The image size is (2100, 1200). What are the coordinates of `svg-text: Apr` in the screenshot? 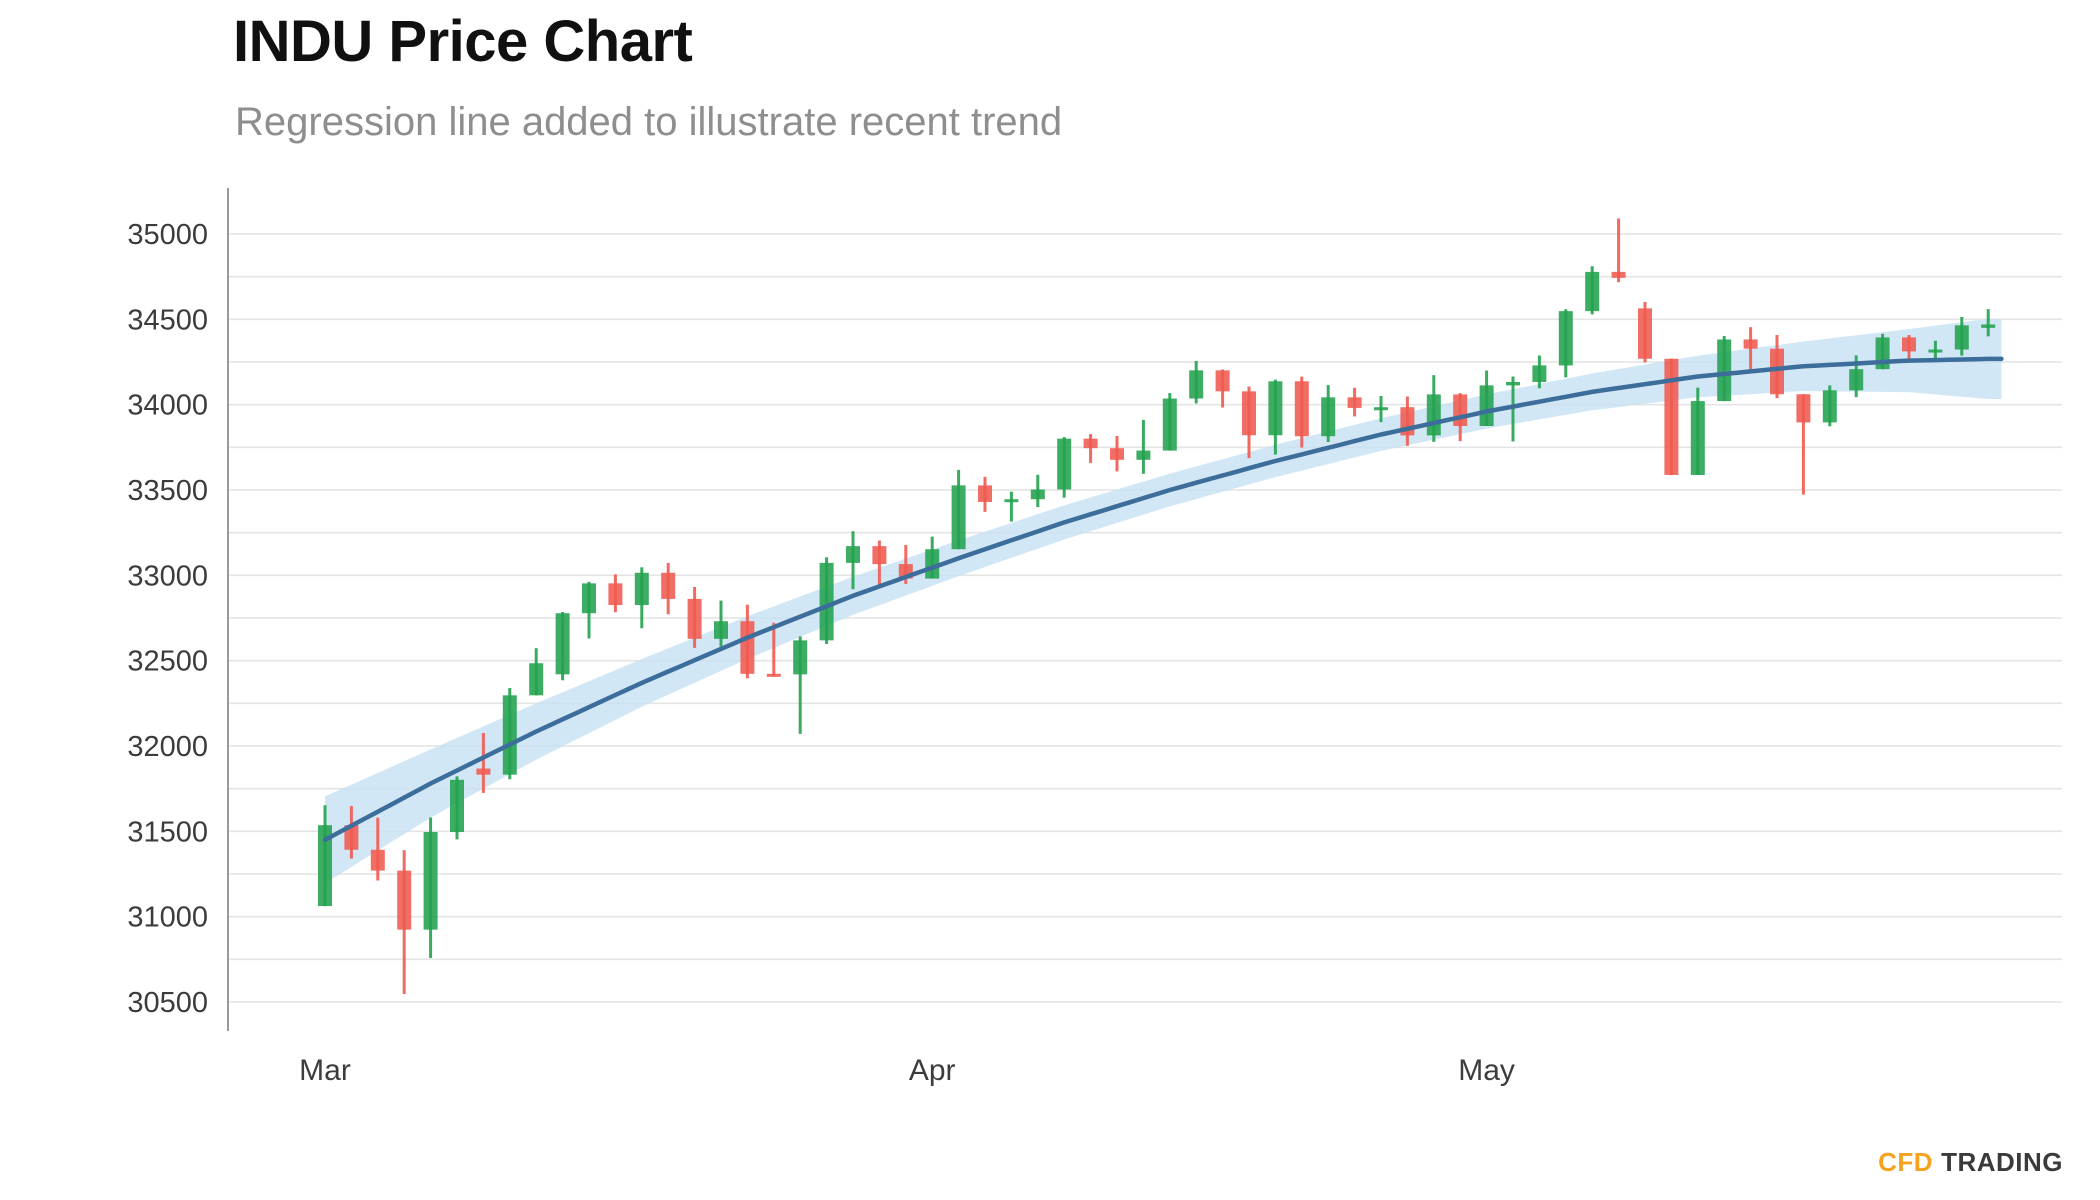 It's located at (932, 1070).